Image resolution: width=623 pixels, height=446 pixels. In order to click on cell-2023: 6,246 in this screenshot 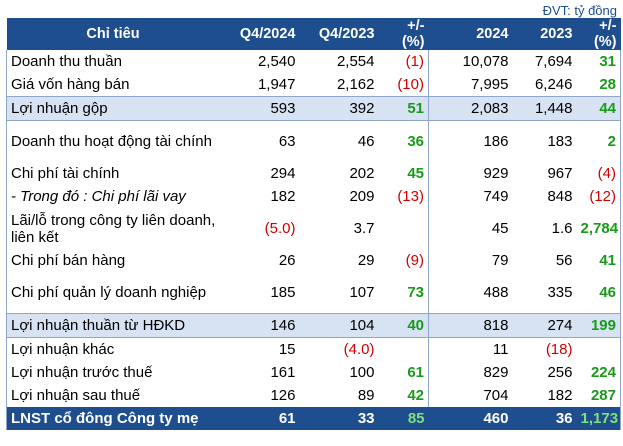, I will do `click(553, 84)`.